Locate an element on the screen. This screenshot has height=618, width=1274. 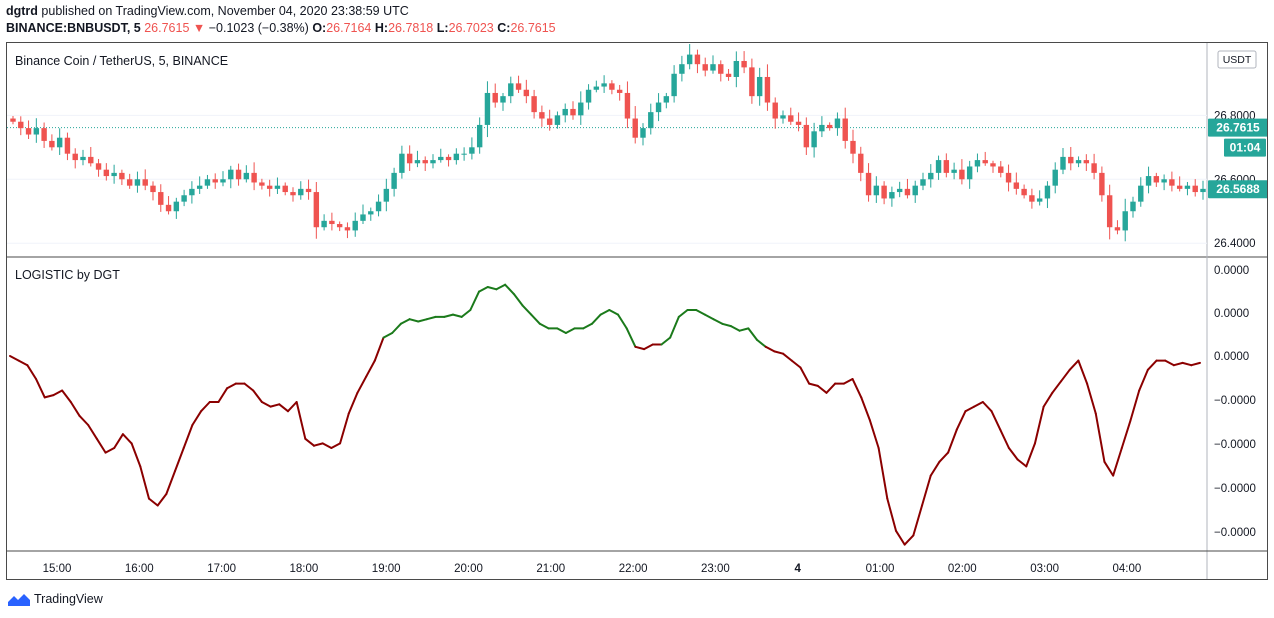
author-name: dgtrd is located at coordinates (22, 11).